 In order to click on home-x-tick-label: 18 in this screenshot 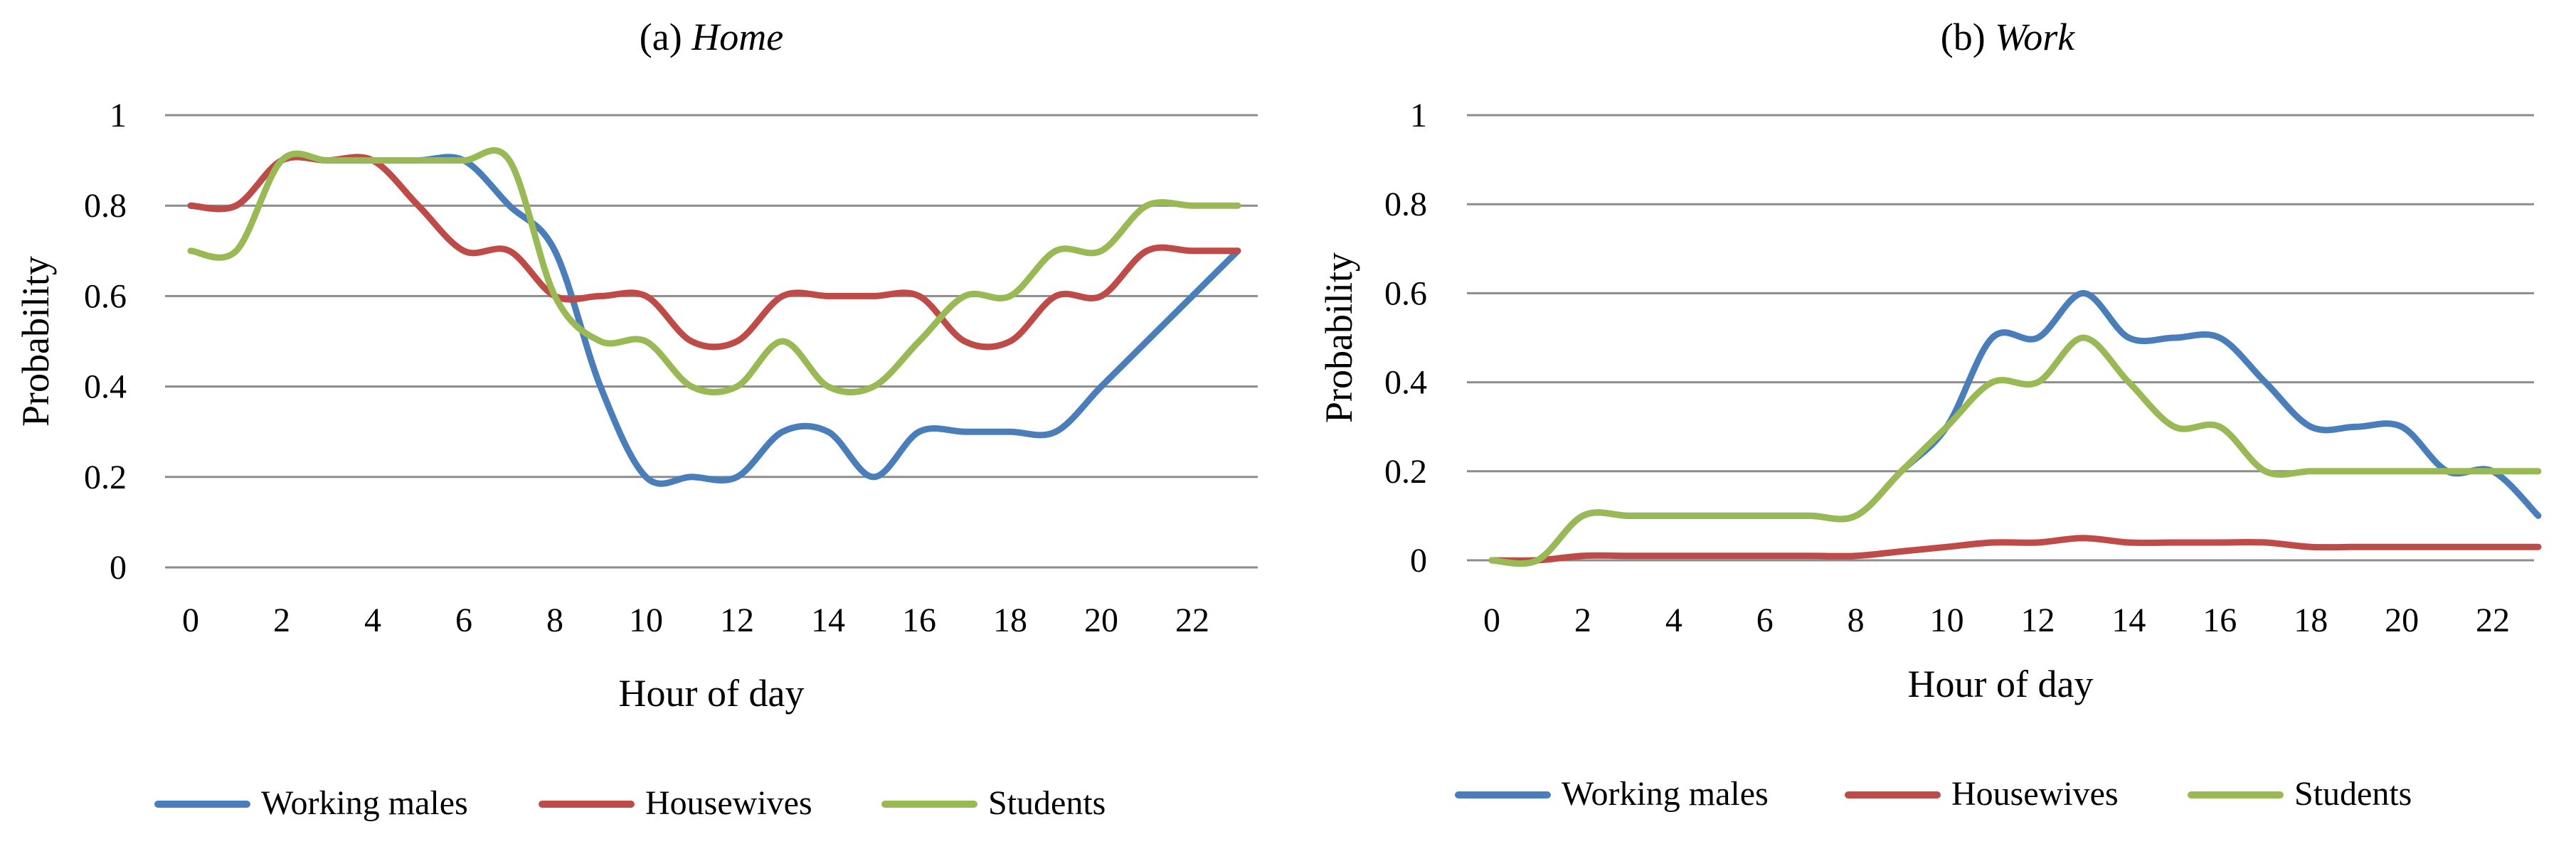, I will do `click(1010, 620)`.